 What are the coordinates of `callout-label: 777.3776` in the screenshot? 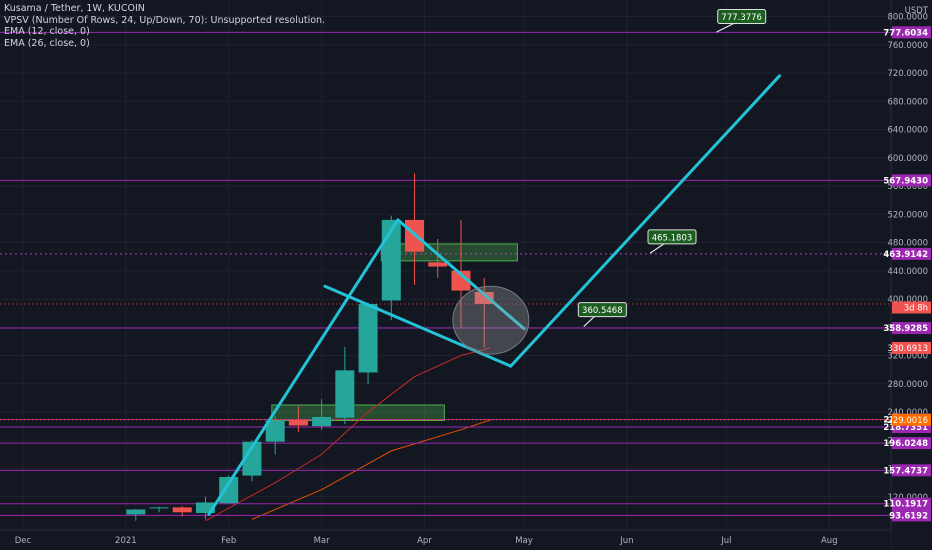 It's located at (741, 18).